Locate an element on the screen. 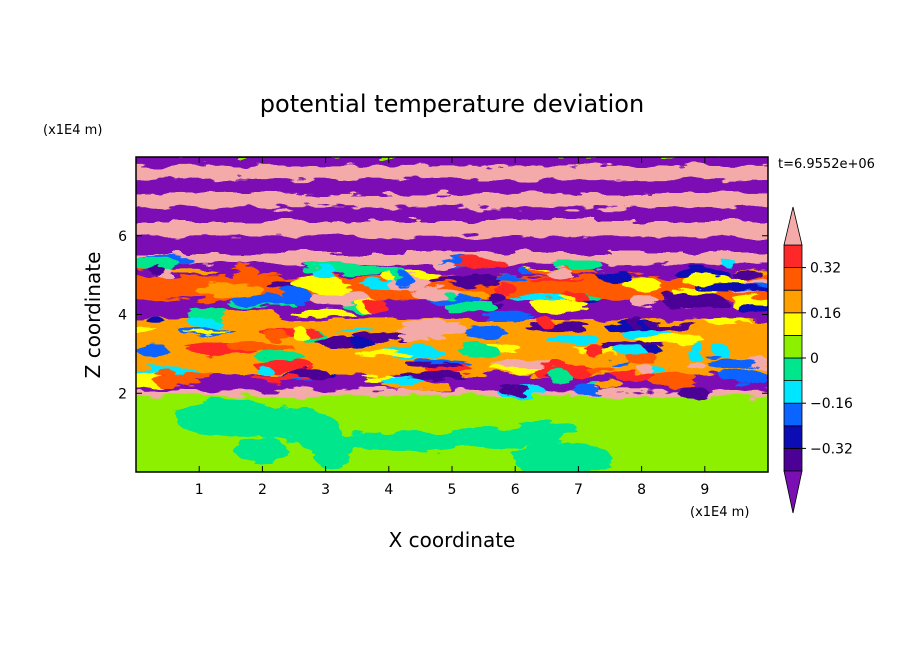 The image size is (904, 654). y-unit-label: (x1E4 m) is located at coordinates (72, 130).